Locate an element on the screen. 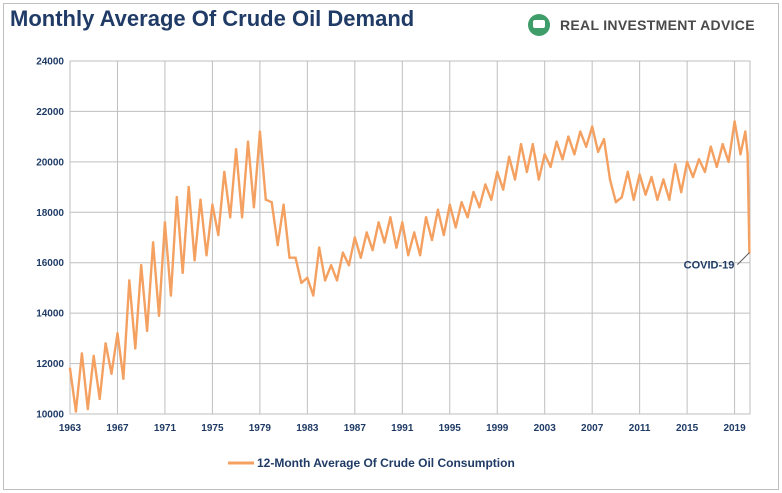 Image resolution: width=782 pixels, height=493 pixels. x-tick-label: 2011 is located at coordinates (640, 428).